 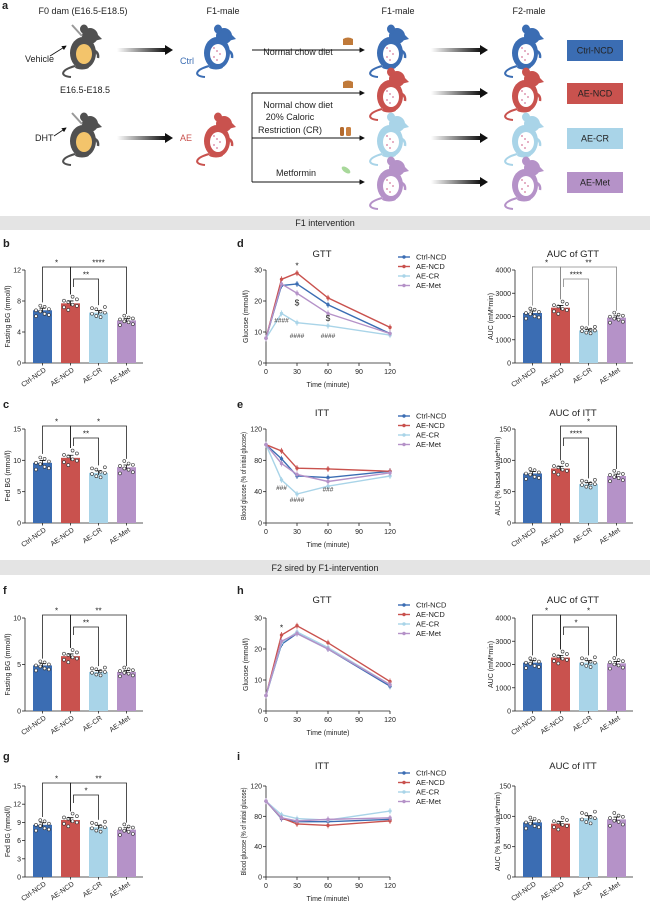 I want to click on transition-arrow, so click(x=145, y=138).